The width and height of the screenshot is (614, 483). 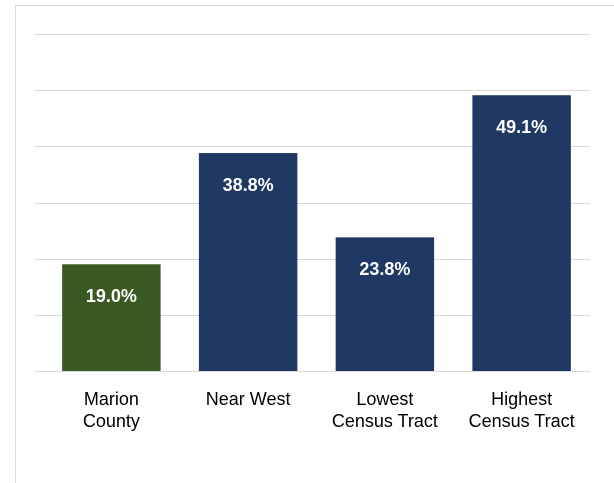 I want to click on data-label: 38.8%, so click(x=248, y=185).